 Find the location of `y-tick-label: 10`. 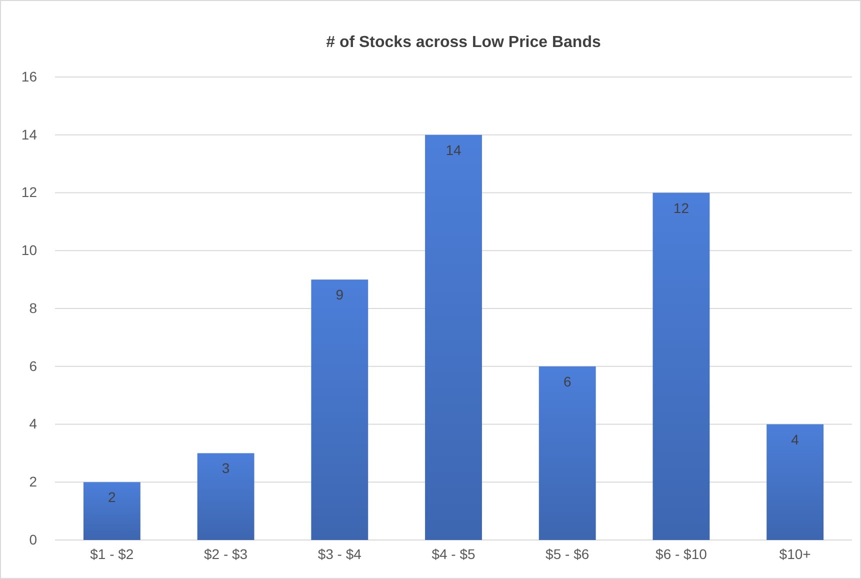

y-tick-label: 10 is located at coordinates (29, 250).